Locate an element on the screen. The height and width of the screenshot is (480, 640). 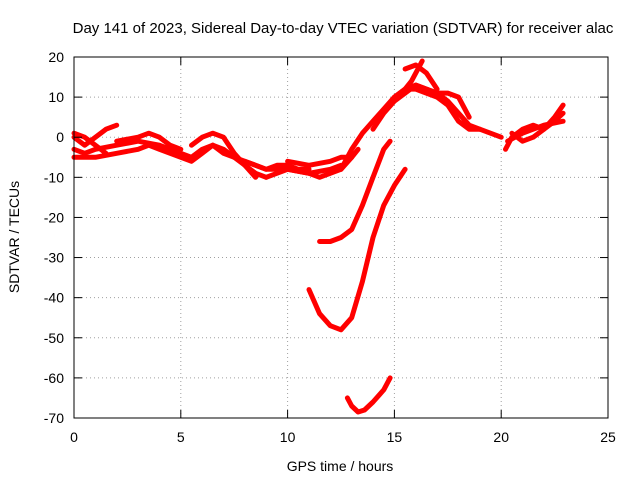
y-axis-label: SDTVAR / TECUs is located at coordinates (14, 237).